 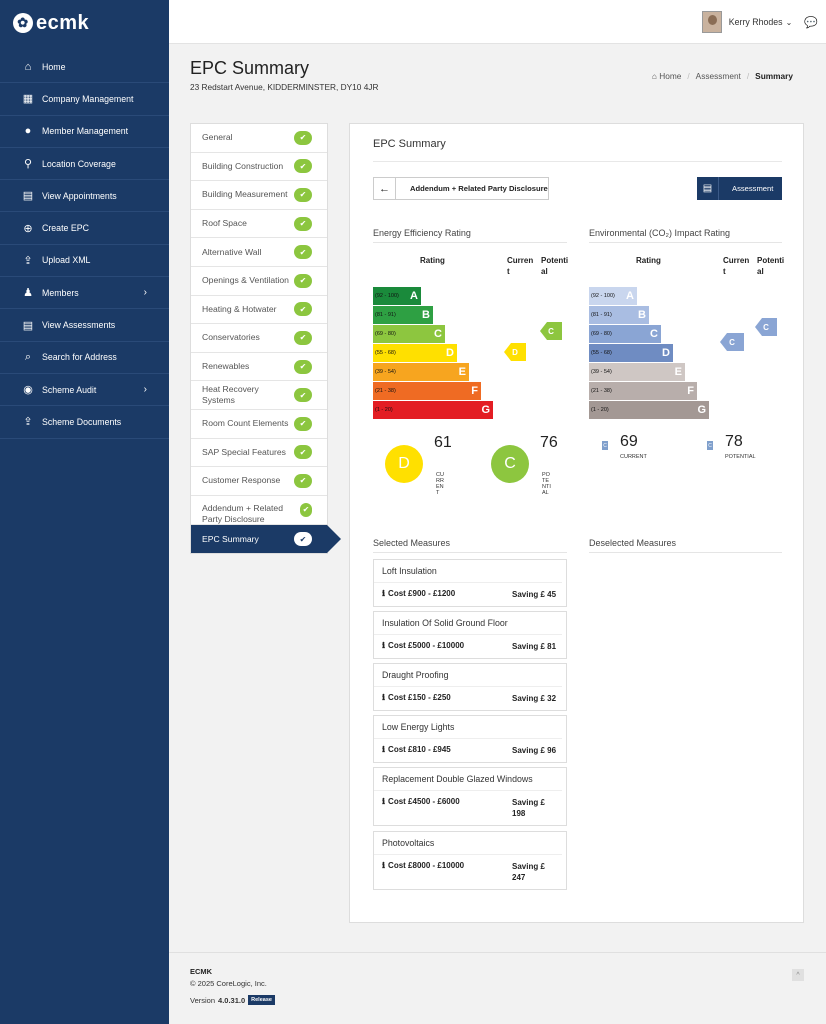 What do you see at coordinates (84, 164) in the screenshot?
I see `sidebar-item-location-coverage: ⚲ Location Coverage` at bounding box center [84, 164].